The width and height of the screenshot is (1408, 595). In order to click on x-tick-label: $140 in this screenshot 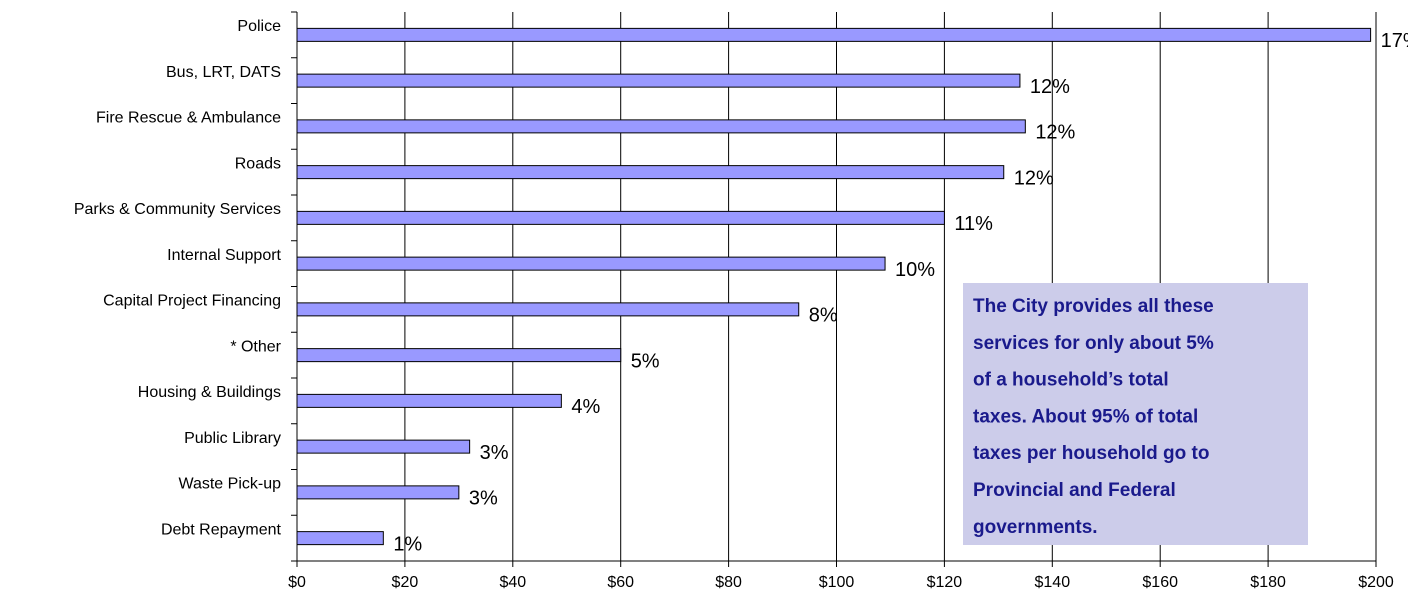, I will do `click(1053, 582)`.